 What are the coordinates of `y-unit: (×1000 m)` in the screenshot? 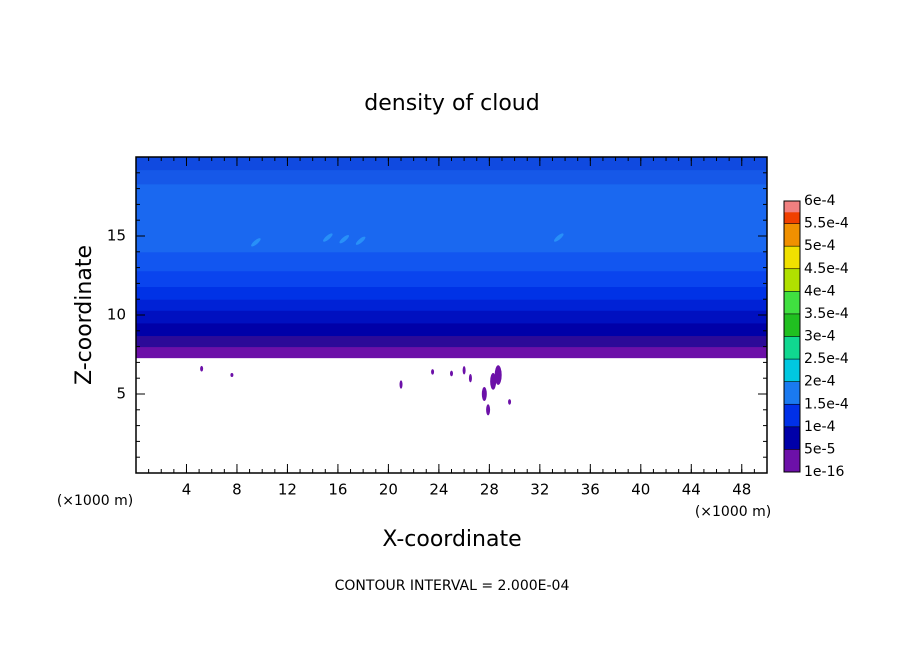 It's located at (95, 501).